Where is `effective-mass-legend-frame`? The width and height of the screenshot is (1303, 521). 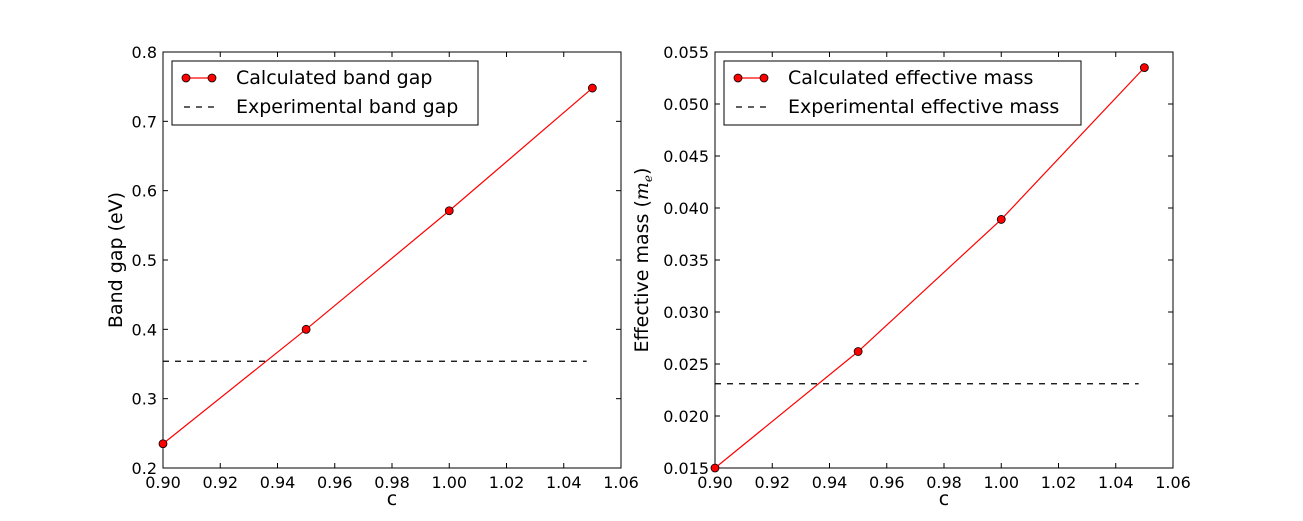
effective-mass-legend-frame is located at coordinates (902, 93).